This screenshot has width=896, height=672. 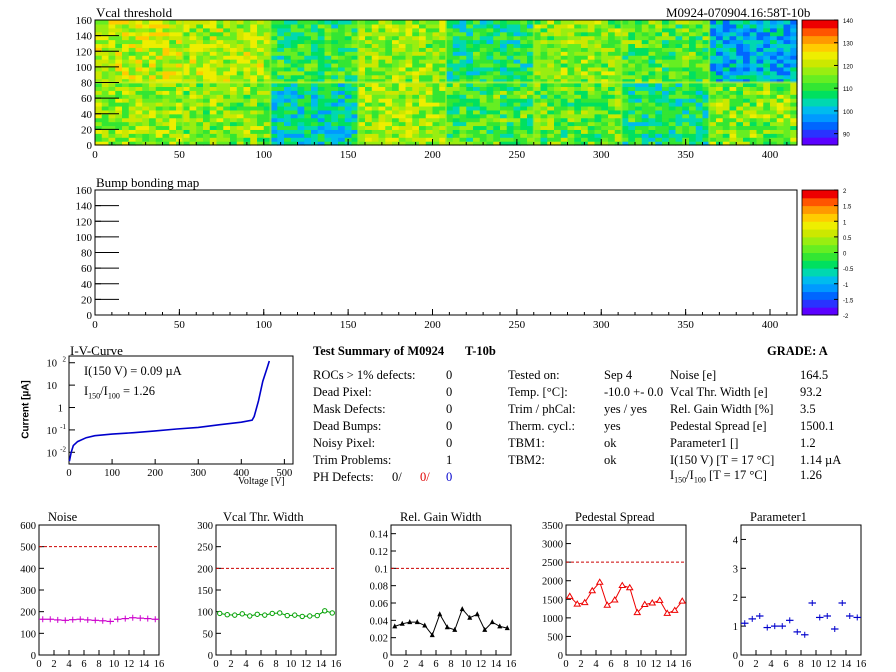 I want to click on y-tick-label: 160, so click(x=84, y=191).